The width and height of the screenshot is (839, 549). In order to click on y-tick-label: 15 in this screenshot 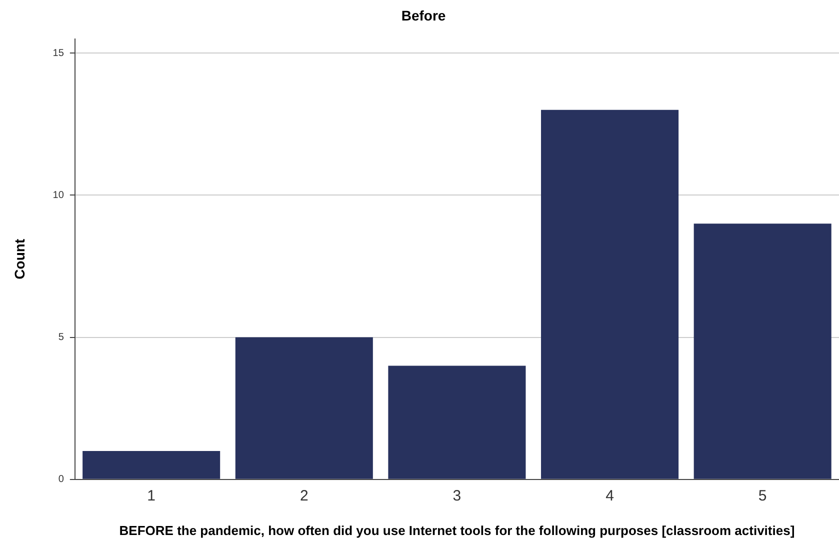, I will do `click(58, 53)`.